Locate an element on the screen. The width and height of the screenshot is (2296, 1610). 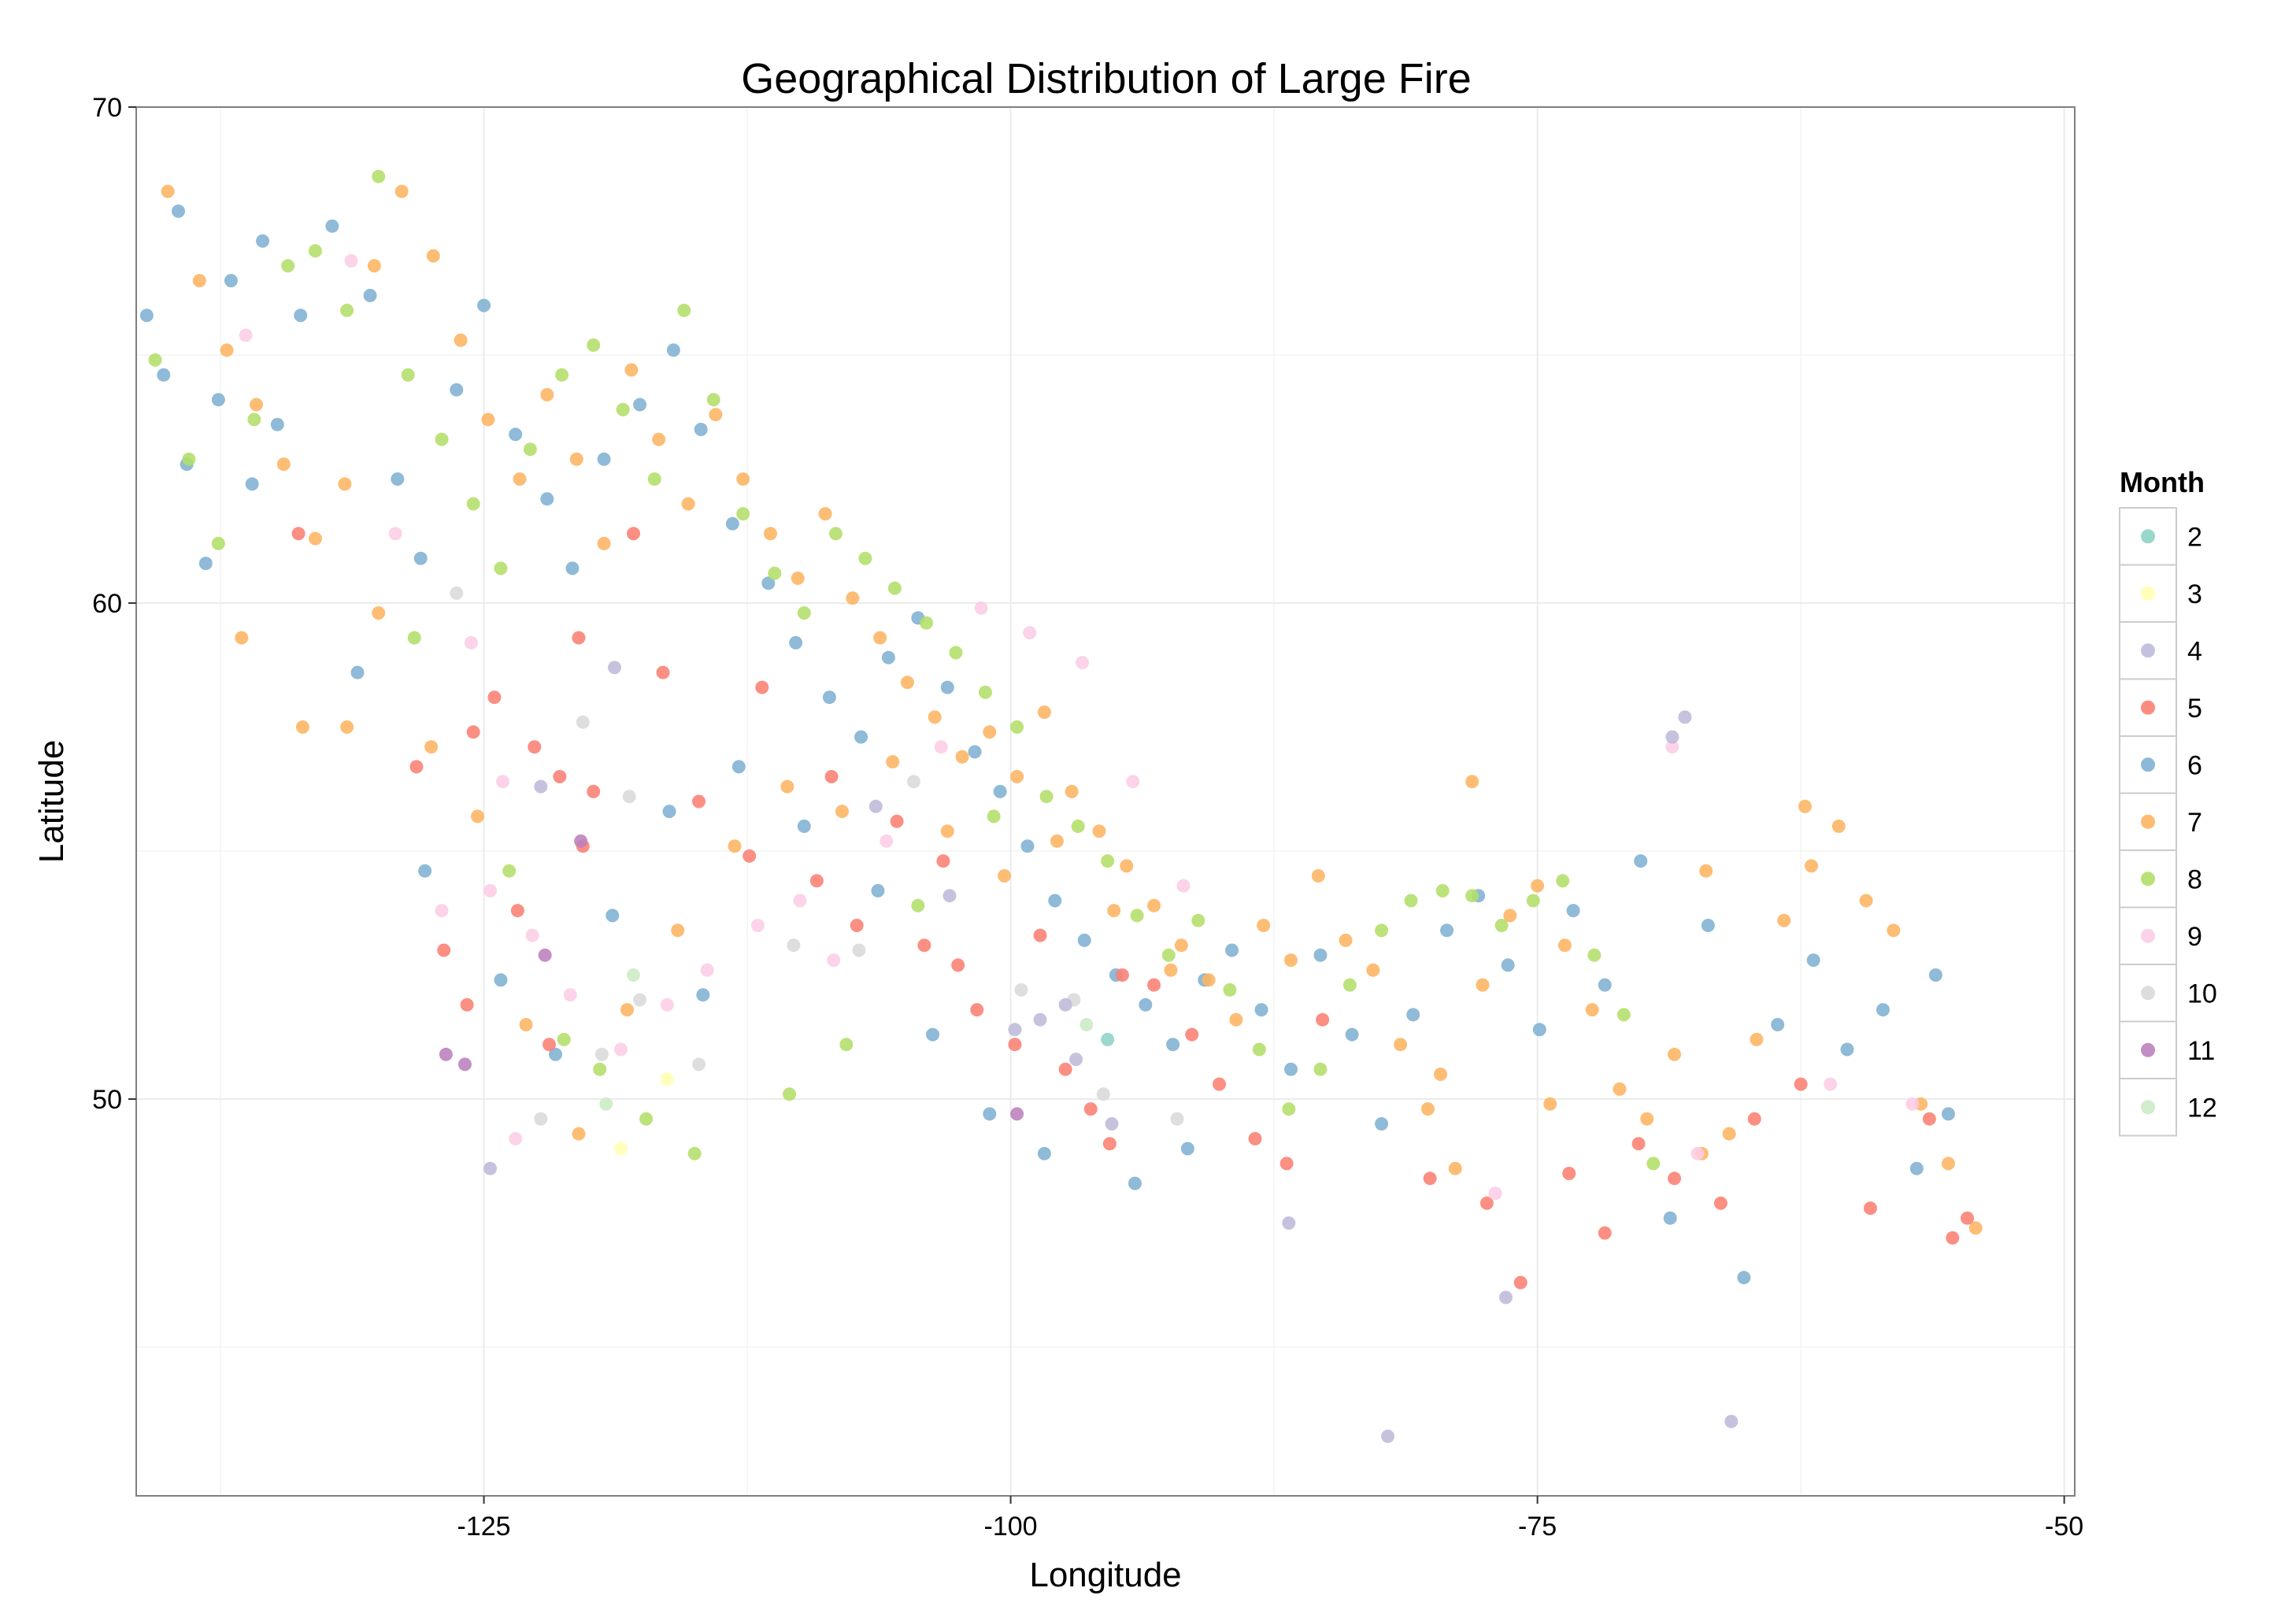
y-tick-label: 50 is located at coordinates (107, 1100).